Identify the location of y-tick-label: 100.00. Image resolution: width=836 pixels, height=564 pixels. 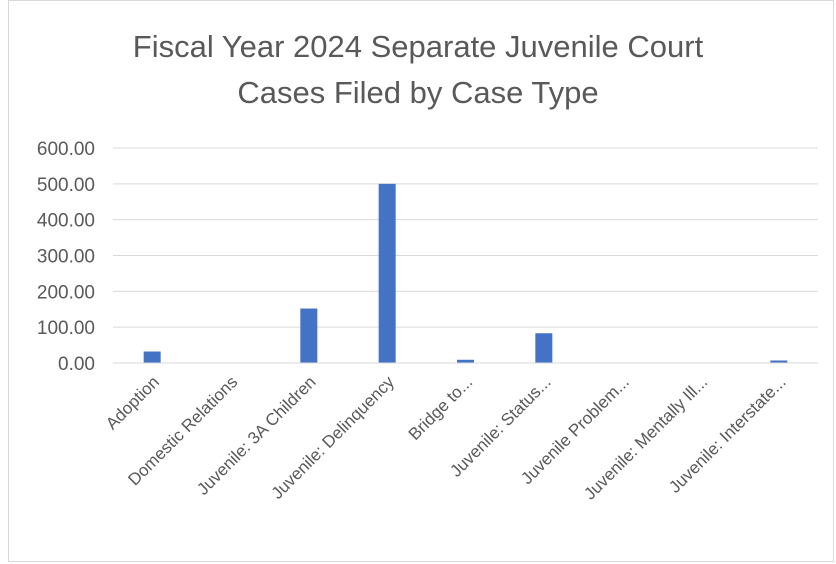
(66, 328).